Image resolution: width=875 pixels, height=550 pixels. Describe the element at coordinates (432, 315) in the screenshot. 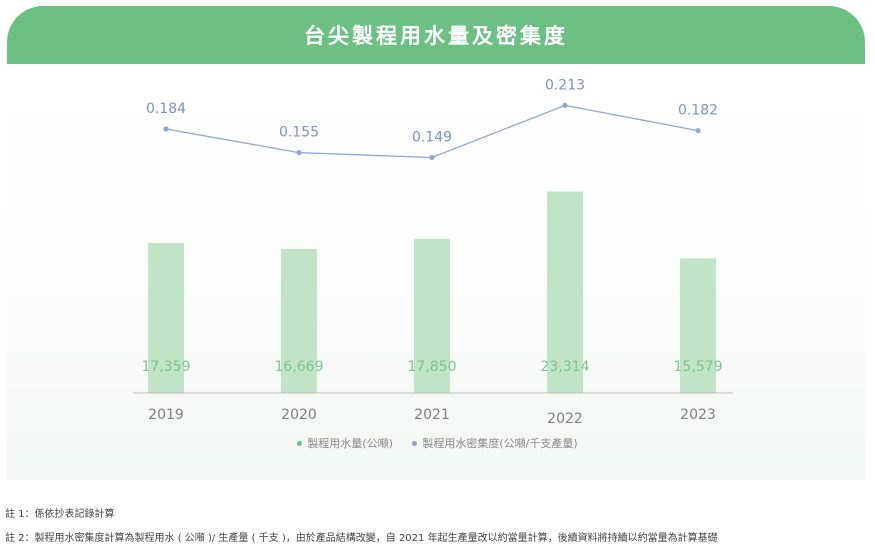

I see `bar-2021` at that location.